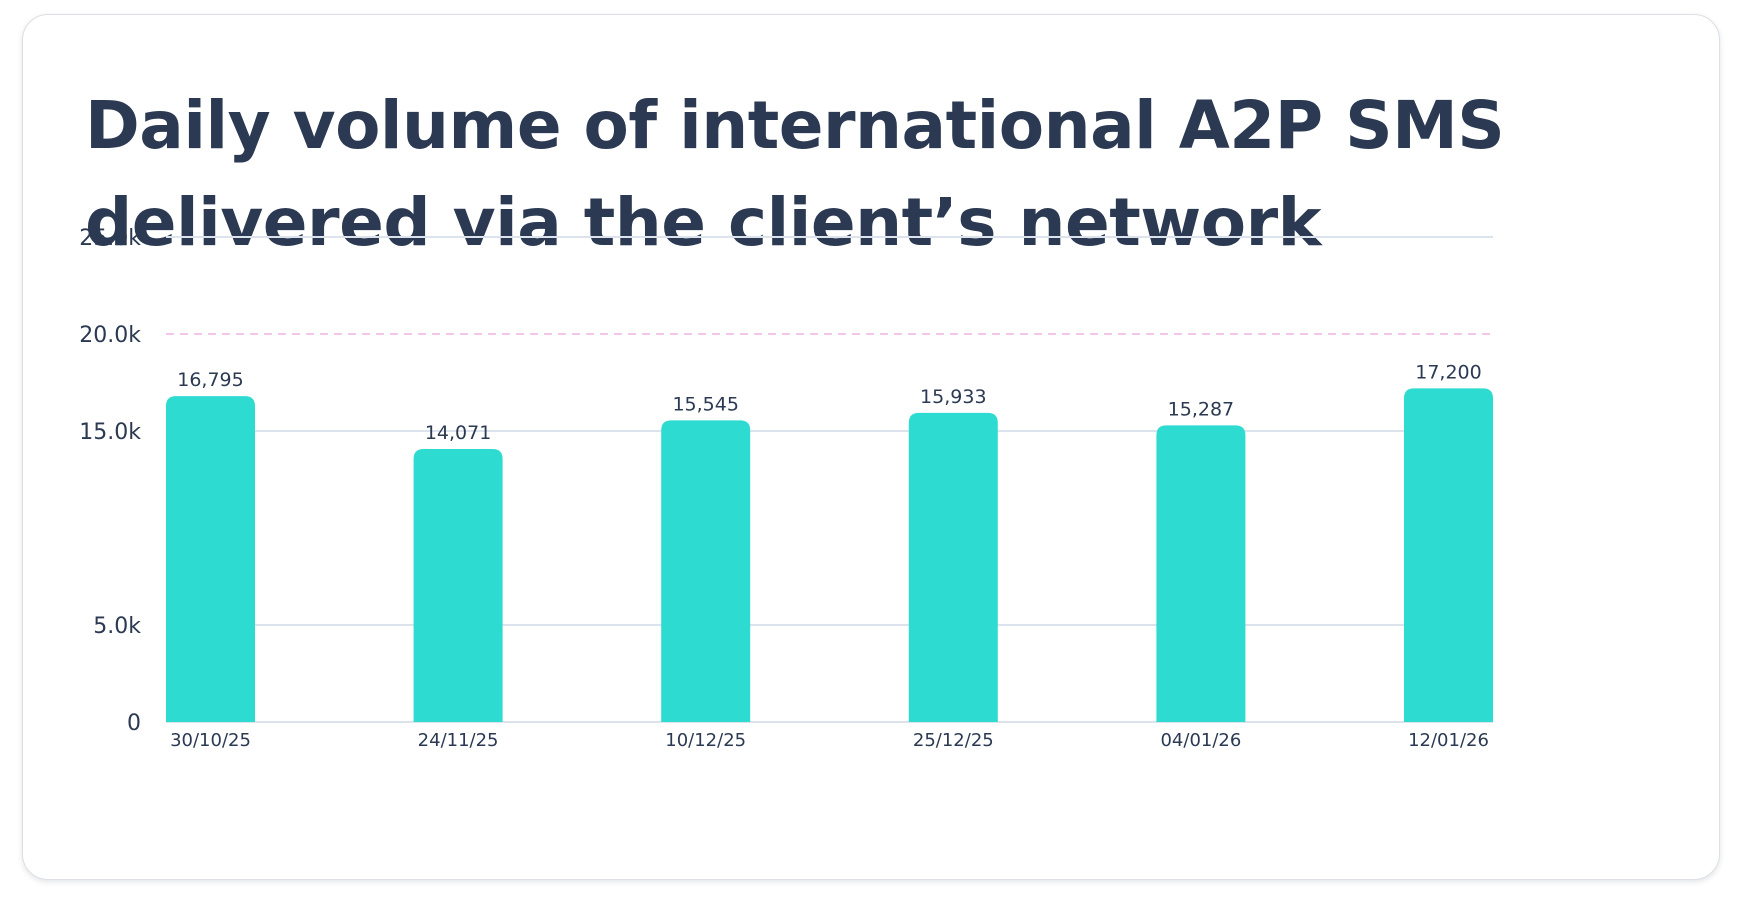 The width and height of the screenshot is (1740, 910). Describe the element at coordinates (1201, 409) in the screenshot. I see `data-label: 15,287` at that location.